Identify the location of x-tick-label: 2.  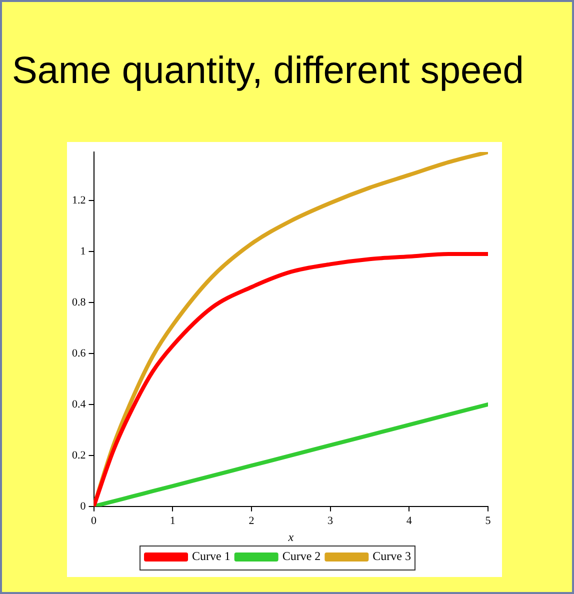
(251, 520).